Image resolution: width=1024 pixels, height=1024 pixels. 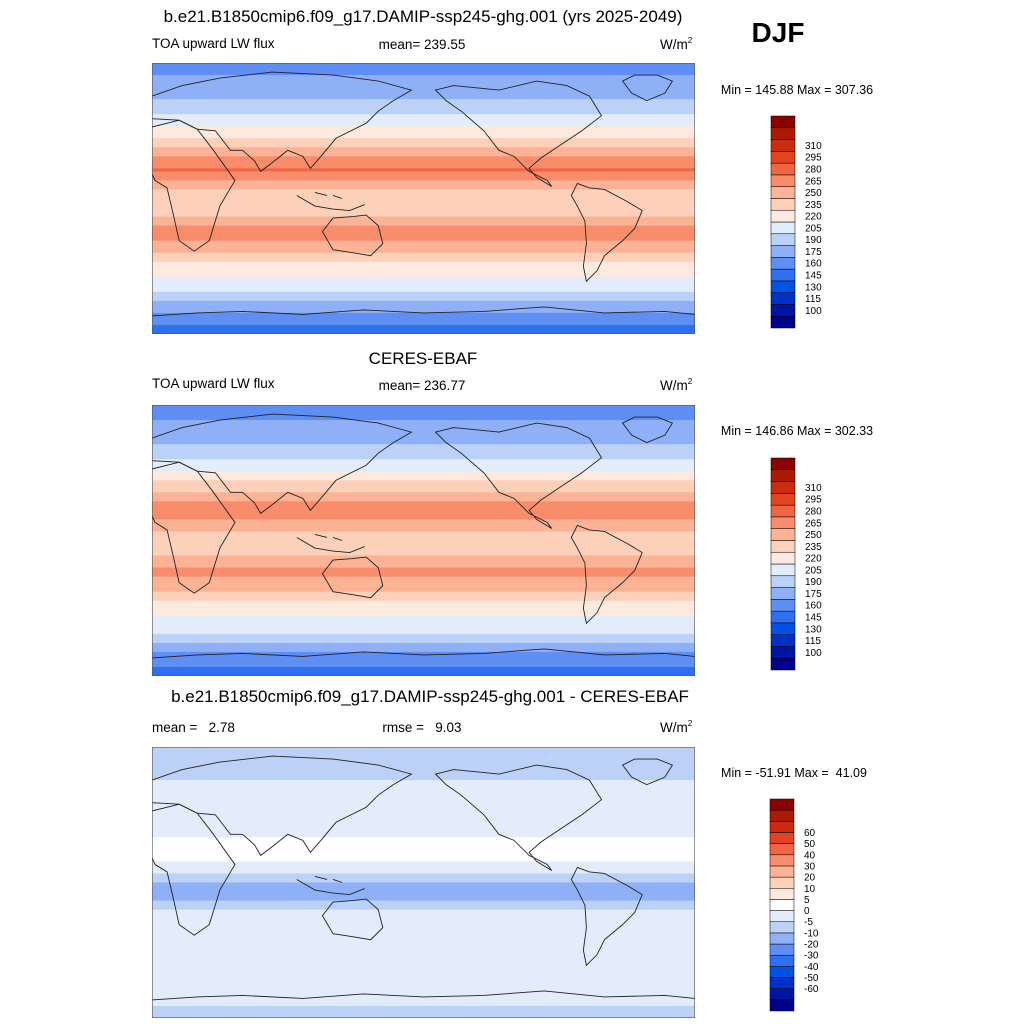 I want to click on colorbar-tick-label: 60, so click(x=810, y=833).